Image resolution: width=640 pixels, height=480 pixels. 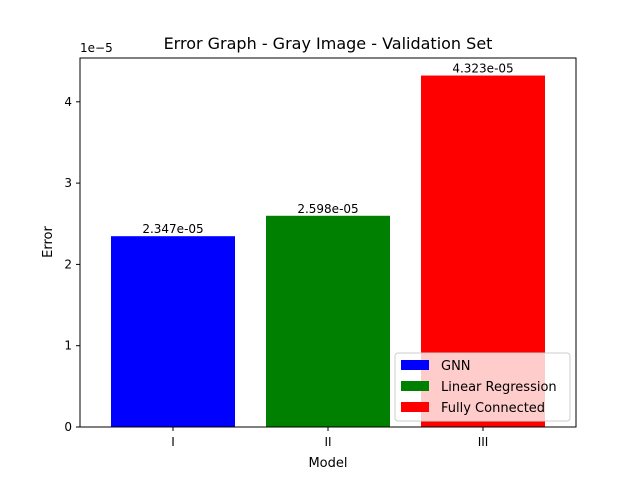 I want to click on legend-items: GNN Linear Regression Fully Connected, so click(x=479, y=387).